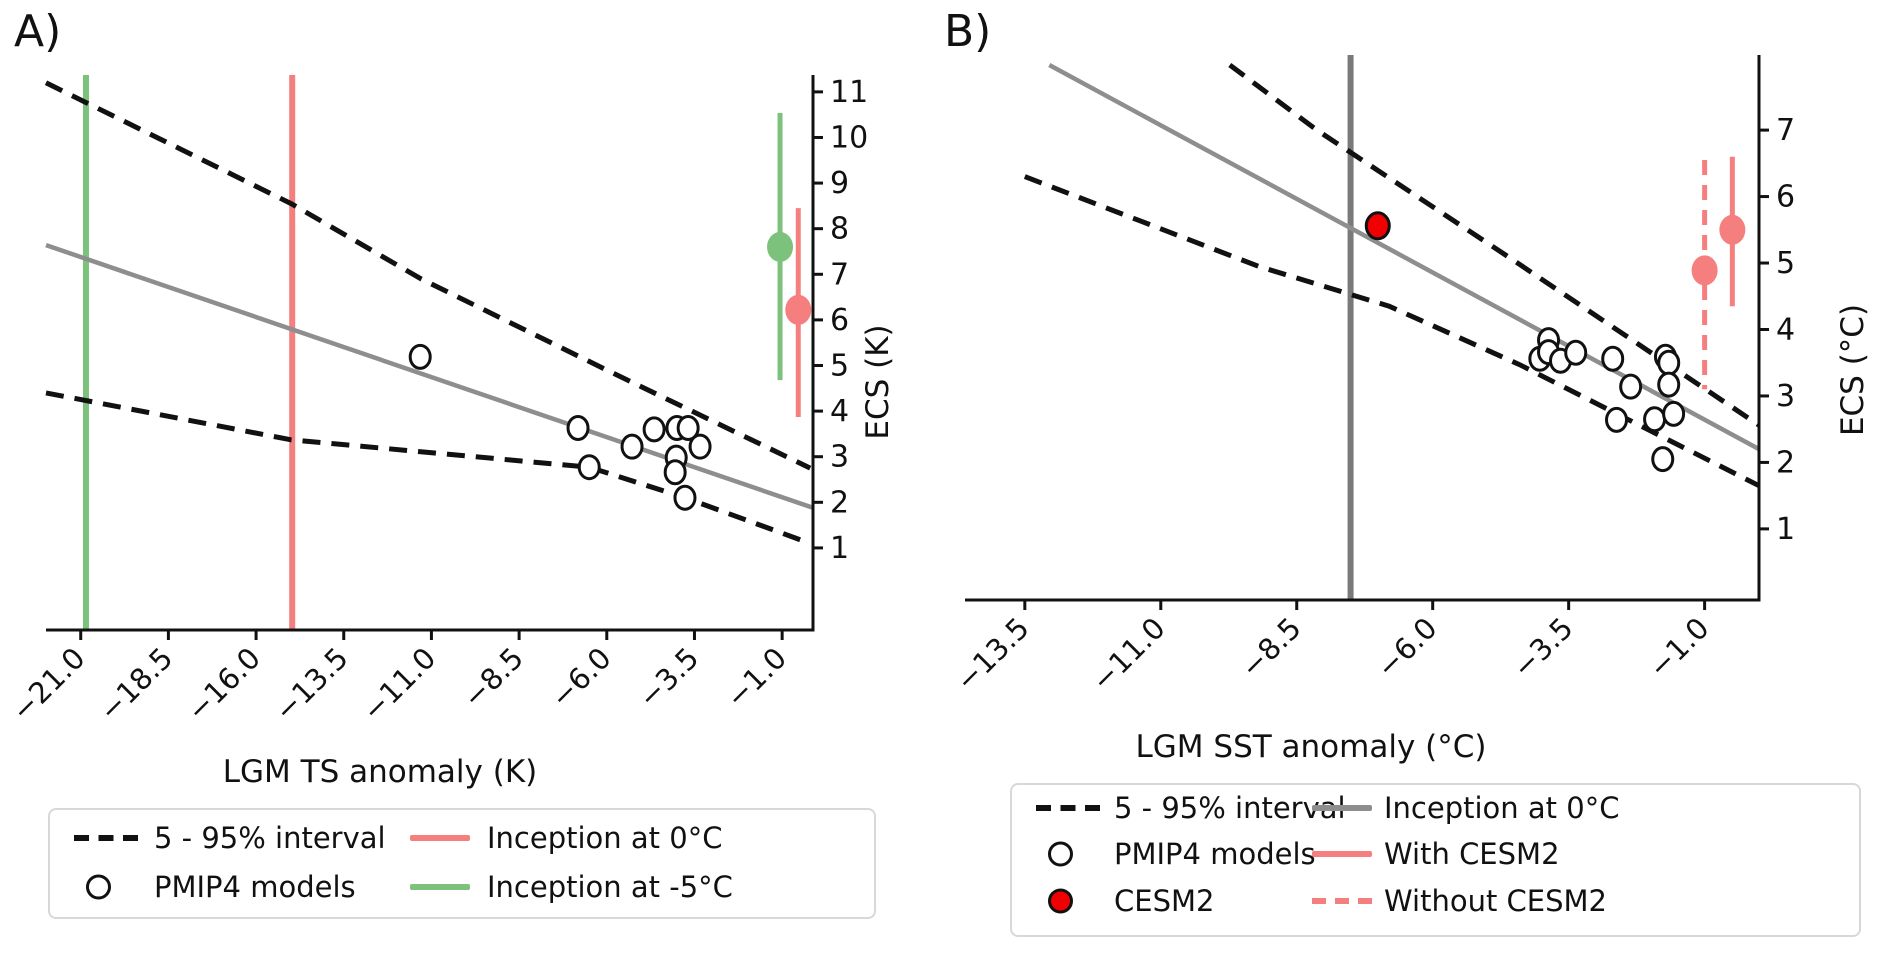  Describe the element at coordinates (1164, 901) in the screenshot. I see `legend-label: CESM2` at that location.